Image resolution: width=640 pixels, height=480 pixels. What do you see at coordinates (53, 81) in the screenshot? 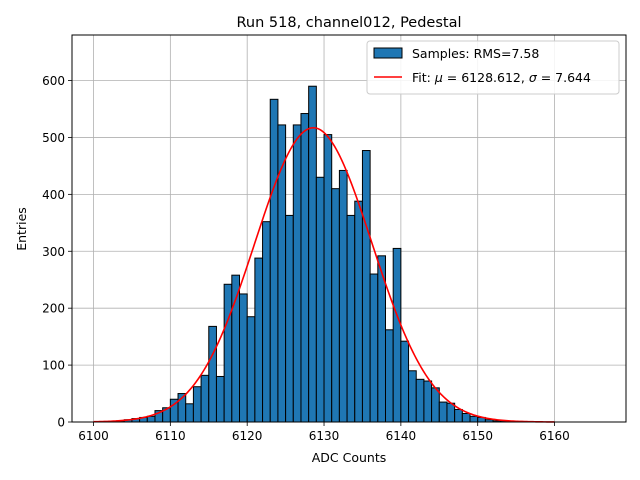
I see `y-tick-label: 600` at bounding box center [53, 81].